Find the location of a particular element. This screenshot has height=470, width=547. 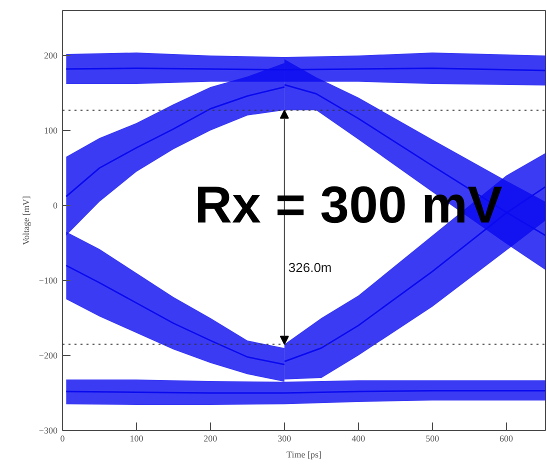

y-tick-label: 200 is located at coordinates (51, 55).